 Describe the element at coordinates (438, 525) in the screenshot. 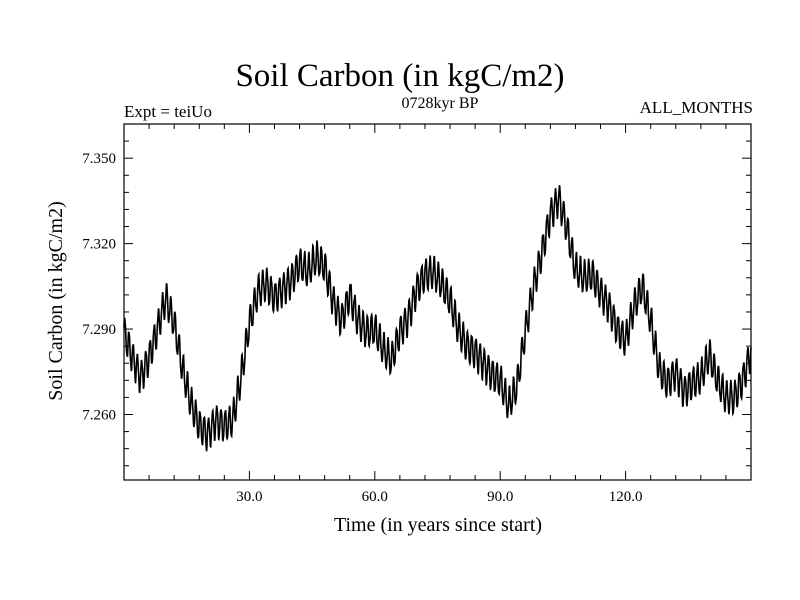

I see `x-axis-title: Time (in years since start)` at that location.